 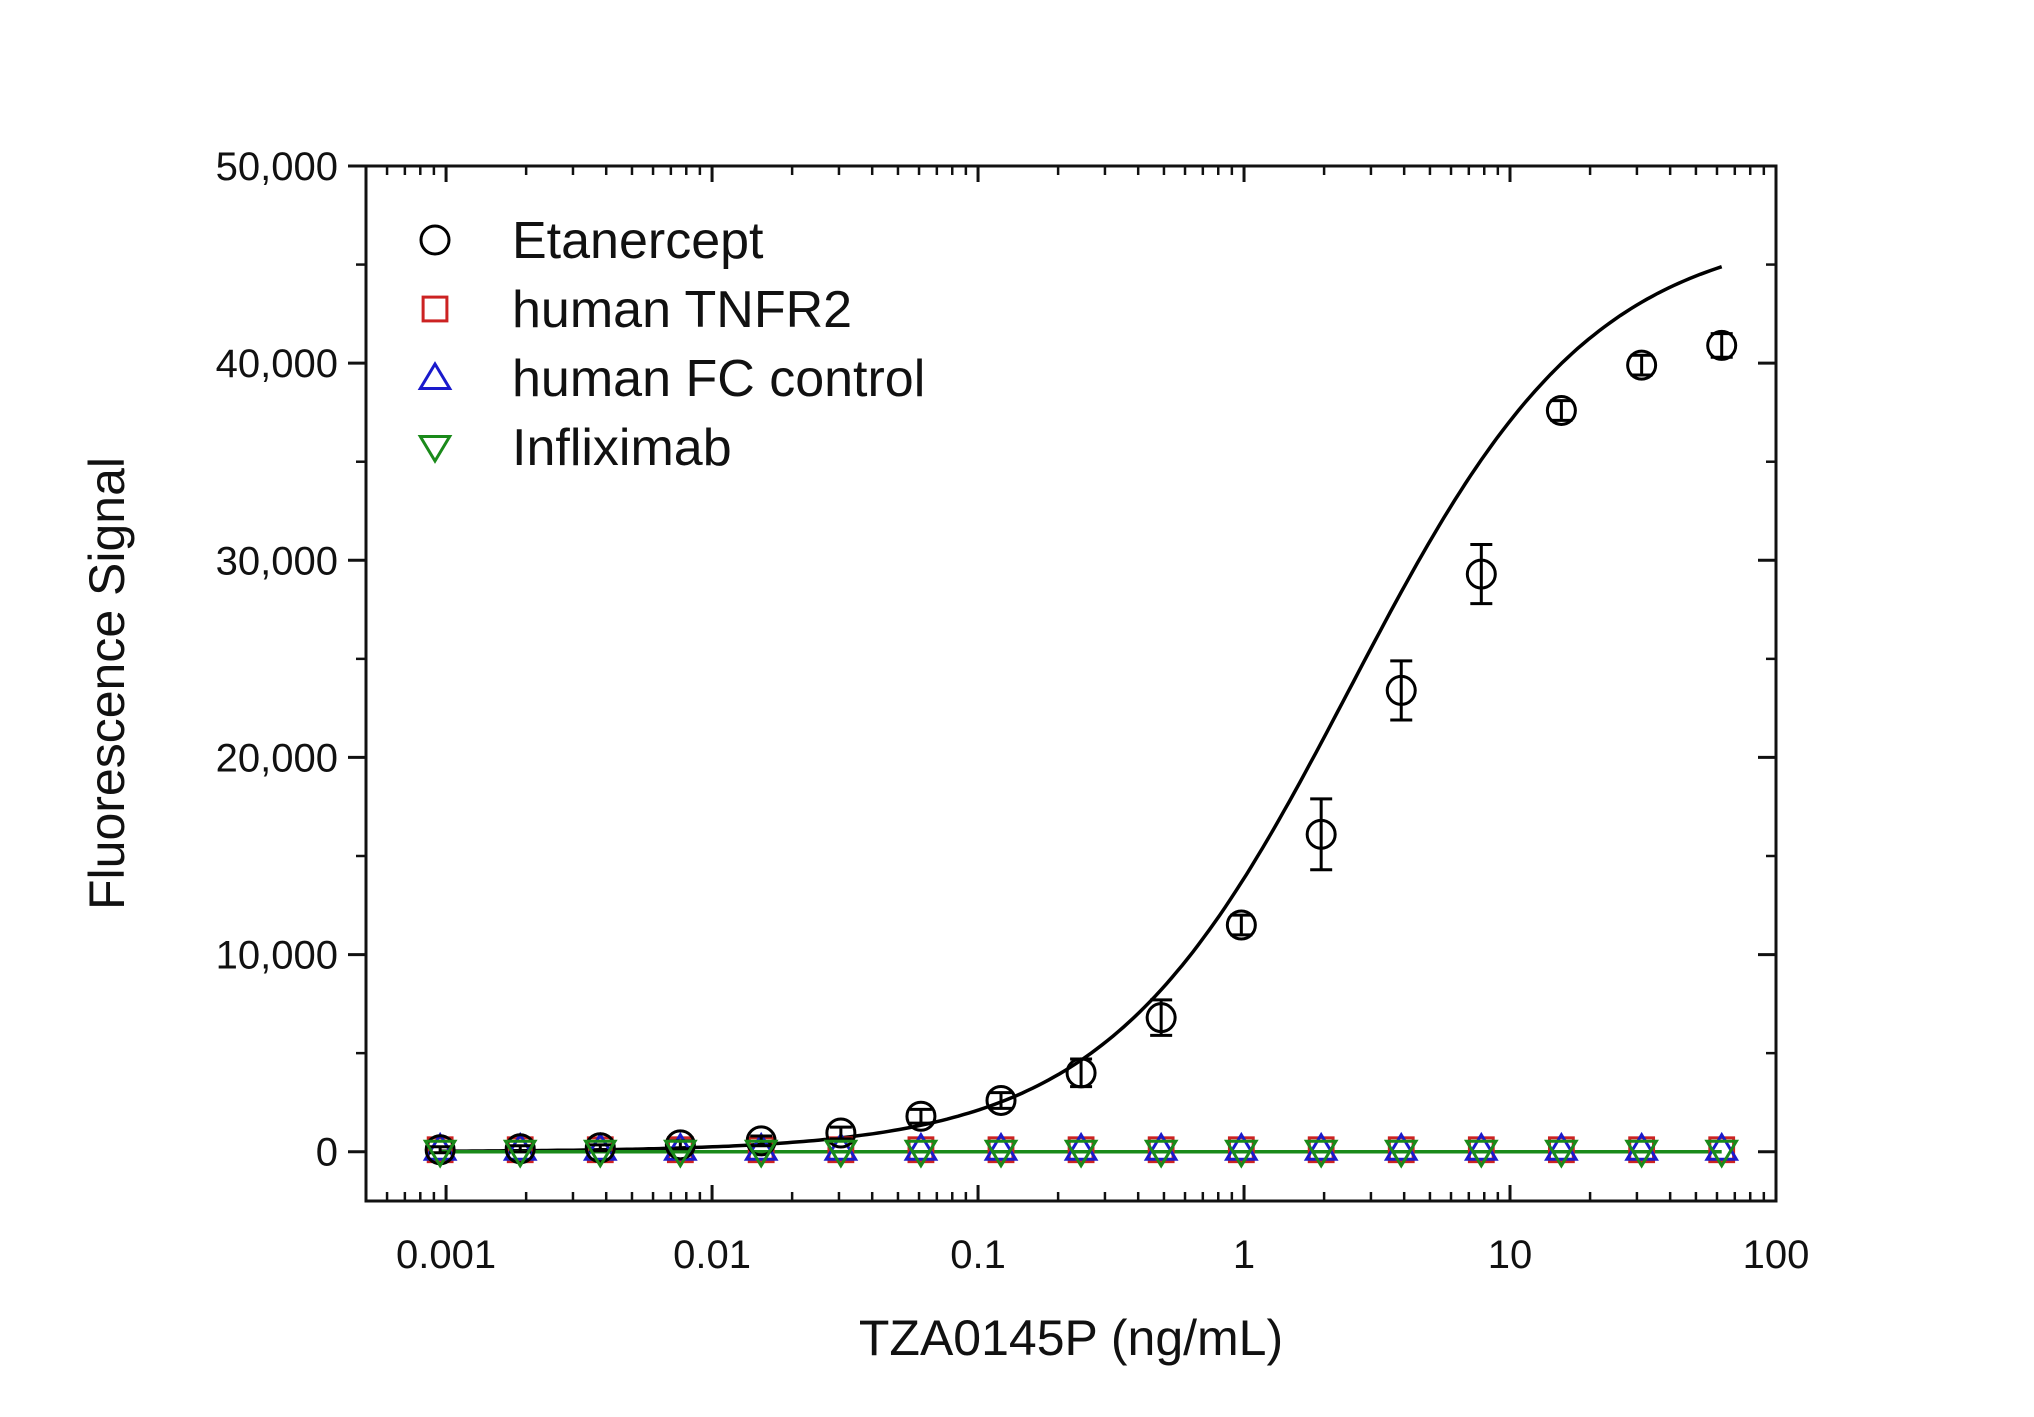 I want to click on y-axis-title: Fluorescence Signal, so click(x=107, y=683).